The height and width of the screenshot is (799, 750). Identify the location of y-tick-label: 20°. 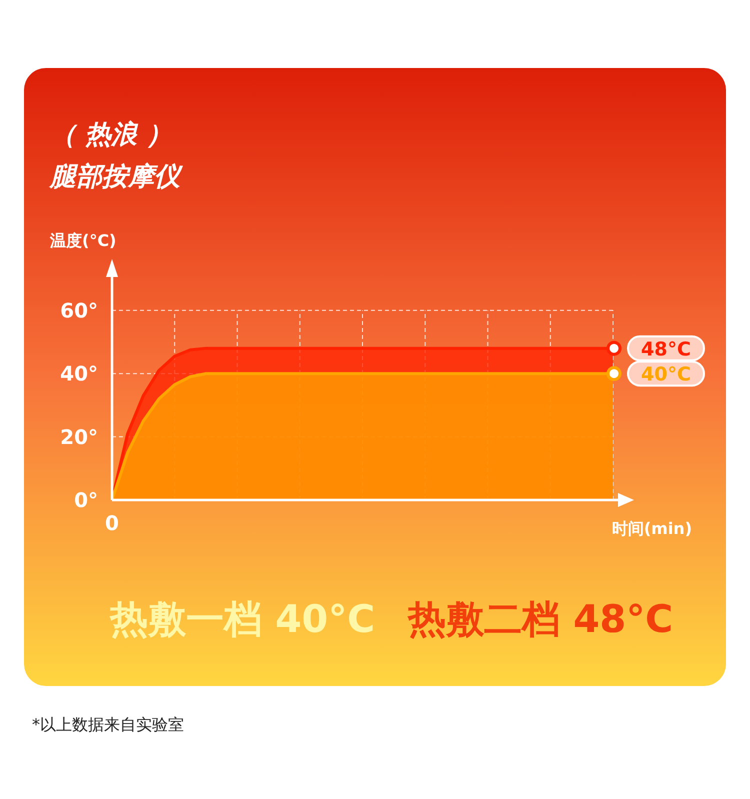
(79, 436).